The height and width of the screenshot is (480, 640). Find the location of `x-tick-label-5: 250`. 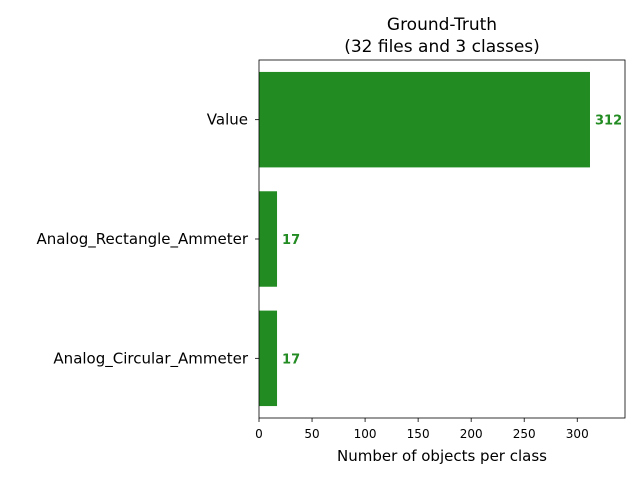

x-tick-label-5: 250 is located at coordinates (524, 434).